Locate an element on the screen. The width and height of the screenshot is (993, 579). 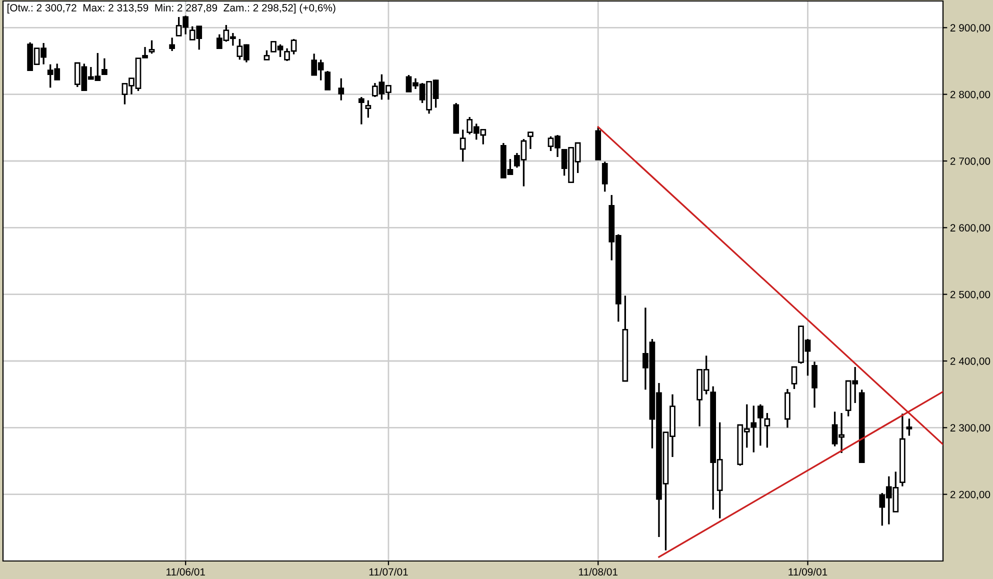
y-tick-label: 2 300,00 is located at coordinates (970, 428).